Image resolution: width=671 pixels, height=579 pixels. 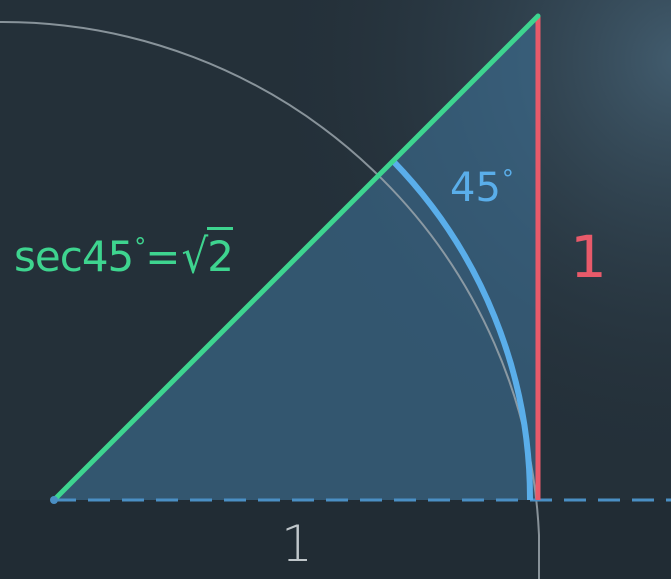 What do you see at coordinates (74, 256) in the screenshot?
I see `secant-prefix: sec45` at bounding box center [74, 256].